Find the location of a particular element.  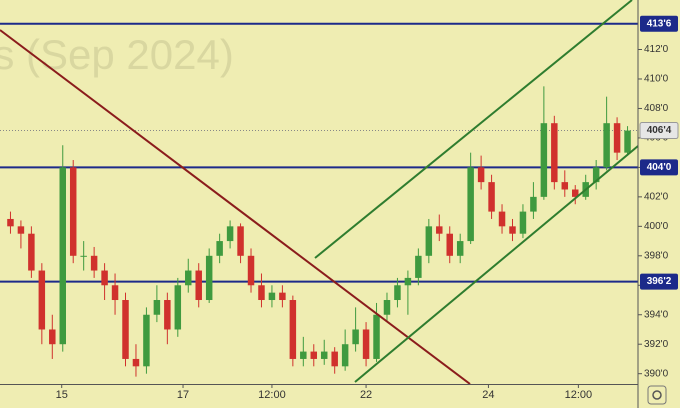

y-tick-label: 392'0 is located at coordinates (656, 344).